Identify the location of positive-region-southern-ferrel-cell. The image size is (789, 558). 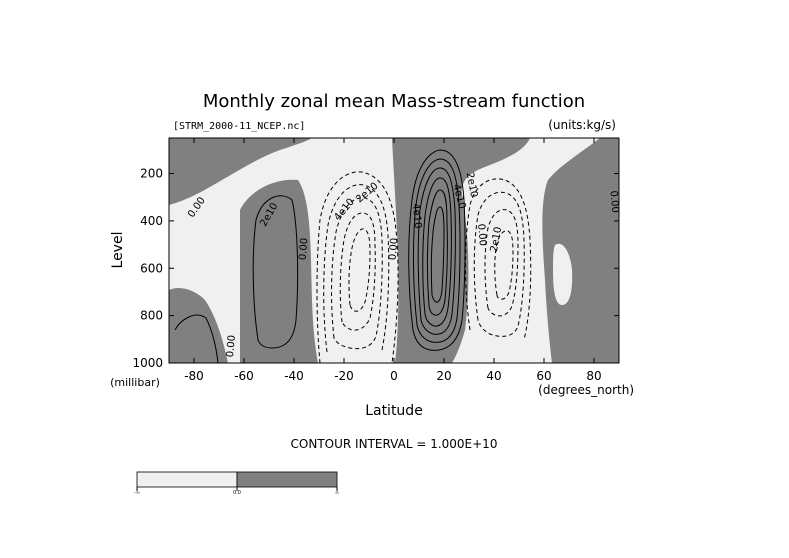
(279, 271).